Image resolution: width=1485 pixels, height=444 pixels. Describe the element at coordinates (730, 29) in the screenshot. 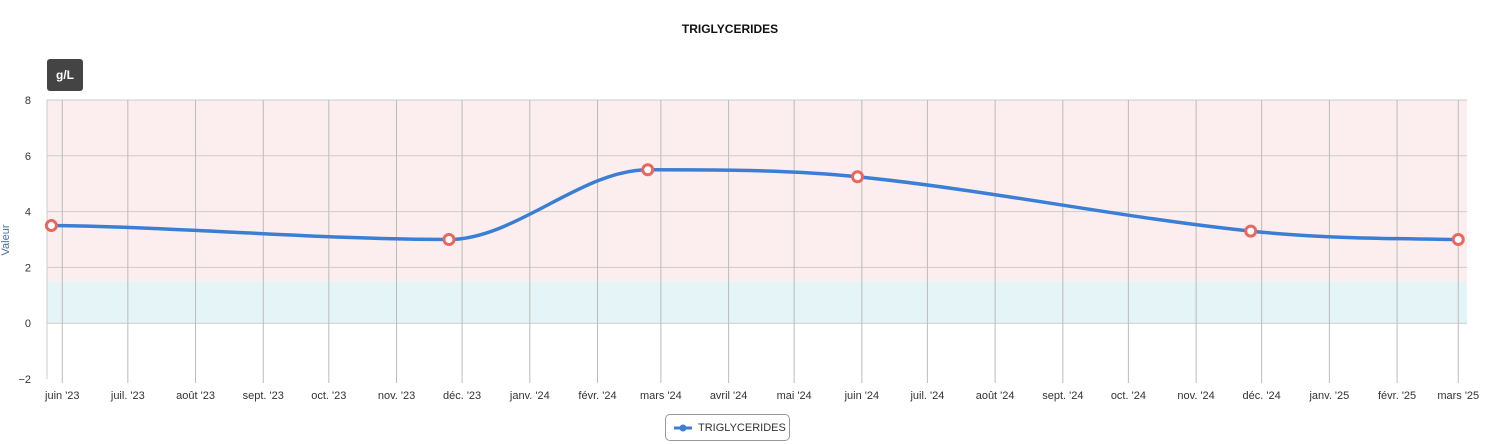

I see `chart-title: TRIGLYCERIDES` at that location.